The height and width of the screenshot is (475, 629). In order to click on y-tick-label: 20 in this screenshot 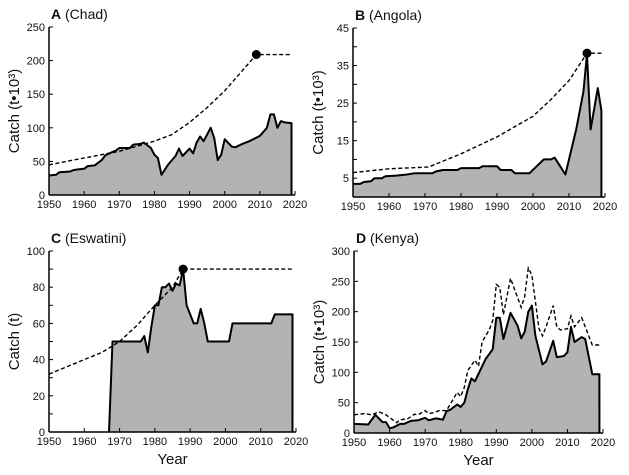, I will do `click(39, 397)`.